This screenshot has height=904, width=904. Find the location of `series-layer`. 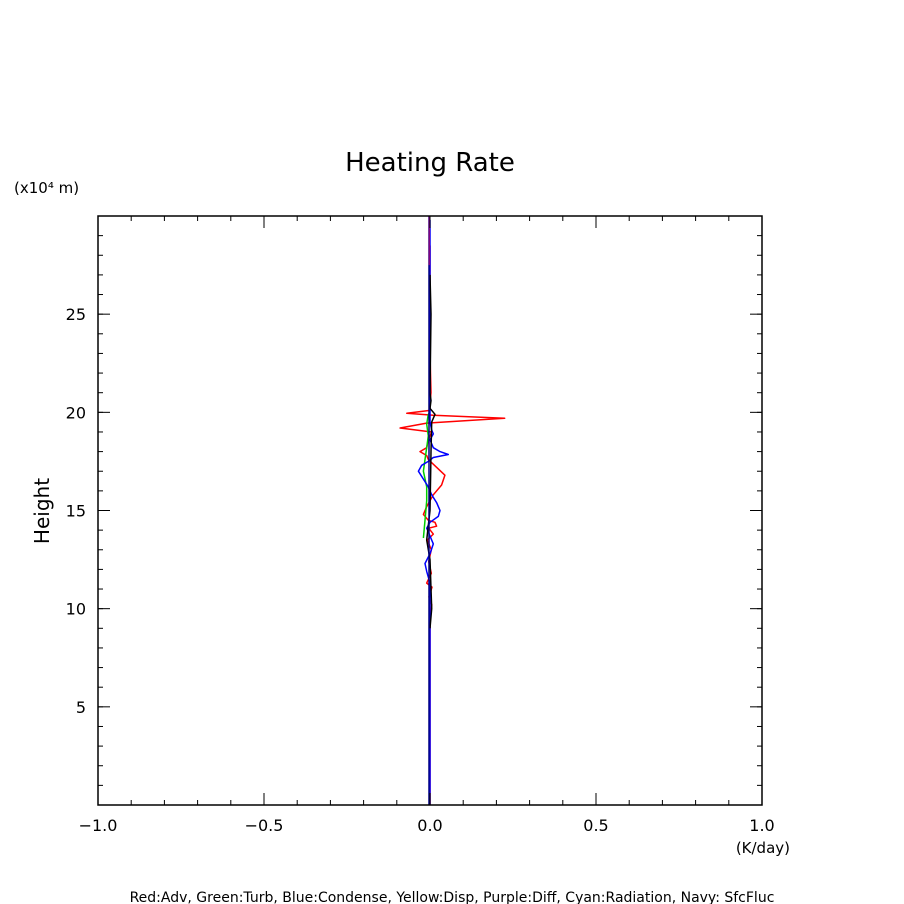

series-layer is located at coordinates (452, 510).